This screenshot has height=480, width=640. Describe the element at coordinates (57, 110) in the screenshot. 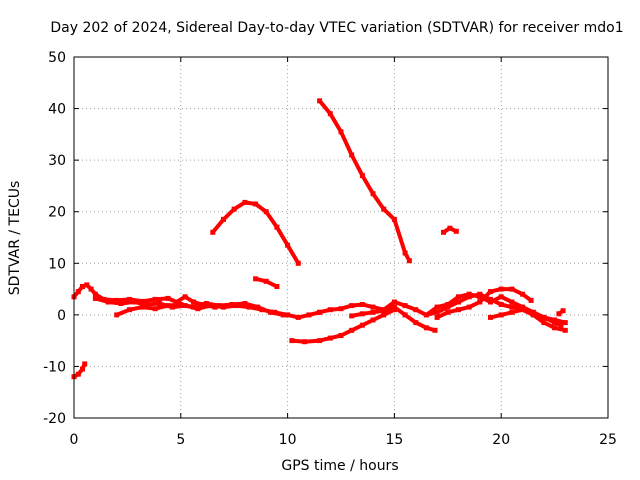

I see `y-tick-label: 40` at that location.